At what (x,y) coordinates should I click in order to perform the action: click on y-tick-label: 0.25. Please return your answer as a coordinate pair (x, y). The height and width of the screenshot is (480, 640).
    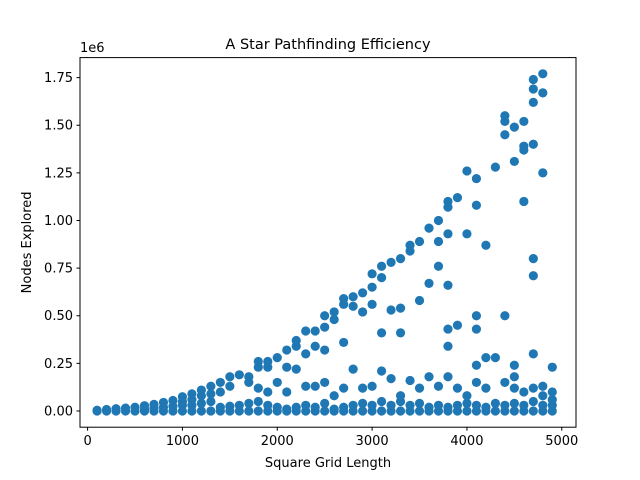
    Looking at the image, I should click on (58, 364).